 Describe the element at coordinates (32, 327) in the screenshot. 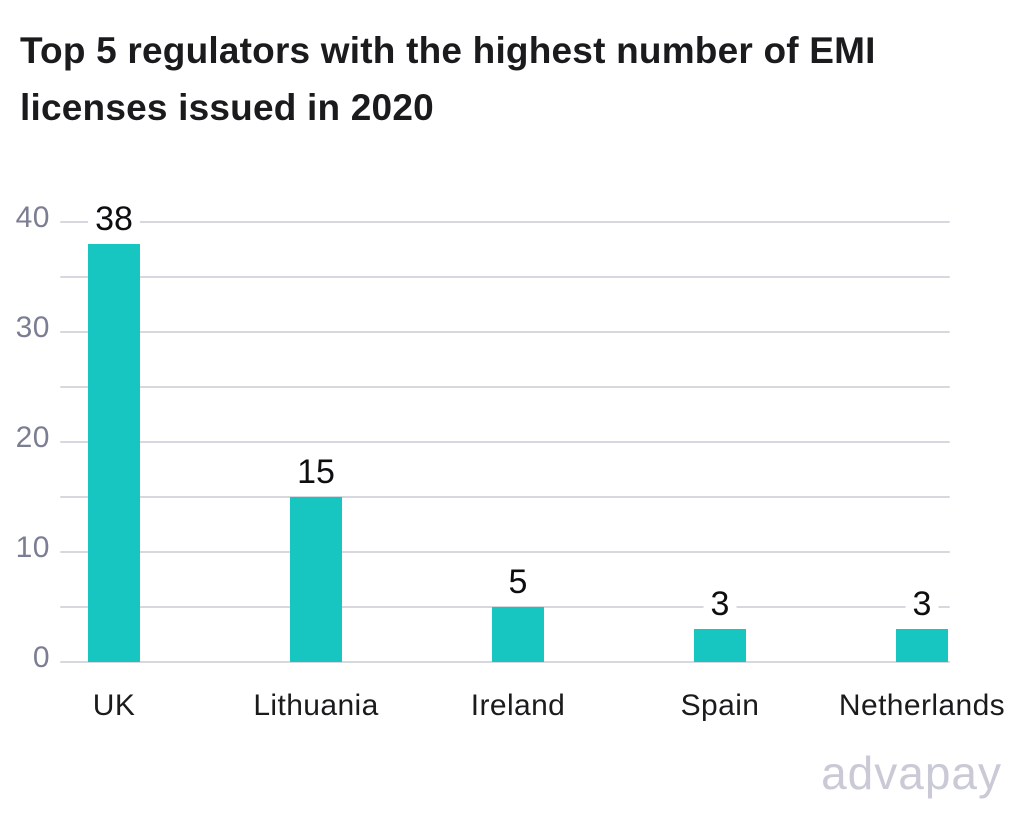

I see `y-tick-label-30: 30` at that location.